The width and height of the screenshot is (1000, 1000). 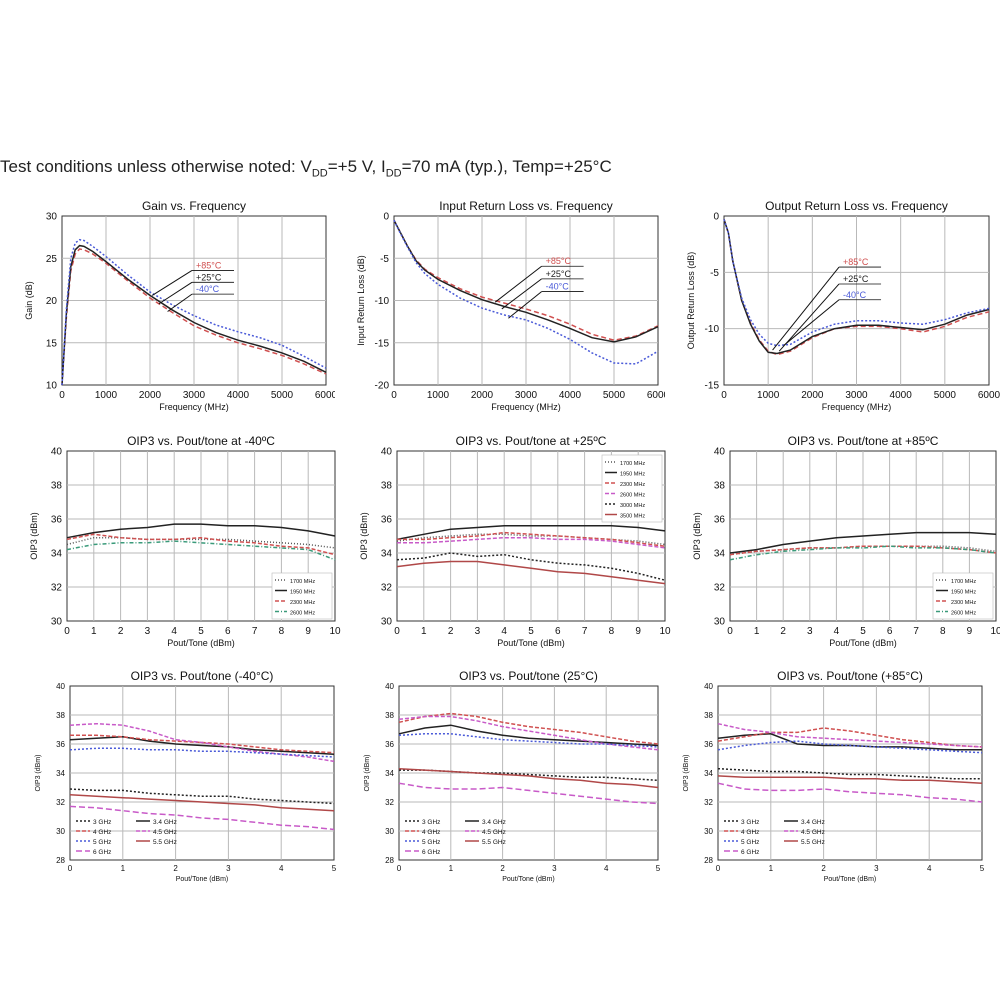 I want to click on chart-title: OIP3 vs. Pout/tone at +85ºC, so click(x=863, y=441).